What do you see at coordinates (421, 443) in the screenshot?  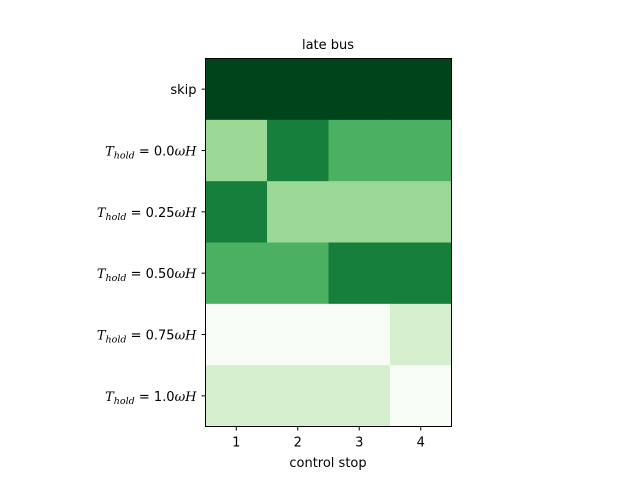 I see `x-tick-label: 4` at bounding box center [421, 443].